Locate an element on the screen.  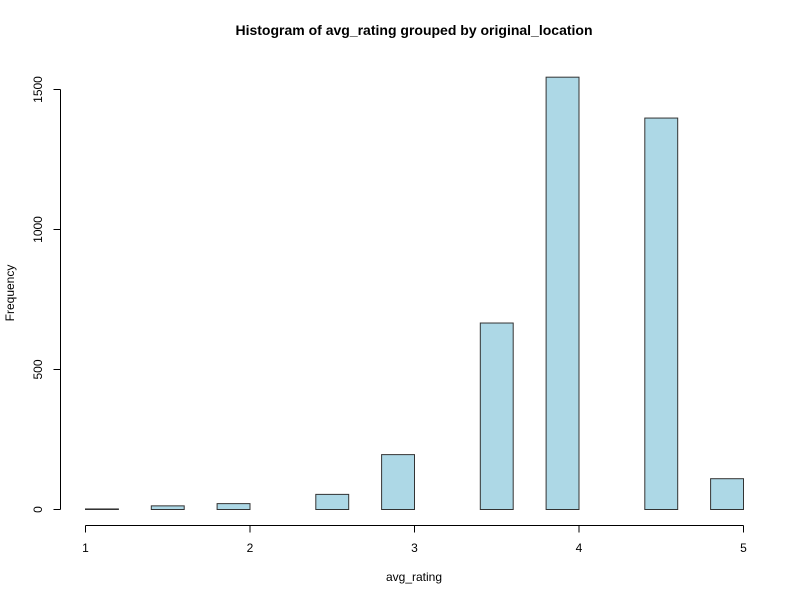
y-tick-label: 1500 is located at coordinates (38, 89).